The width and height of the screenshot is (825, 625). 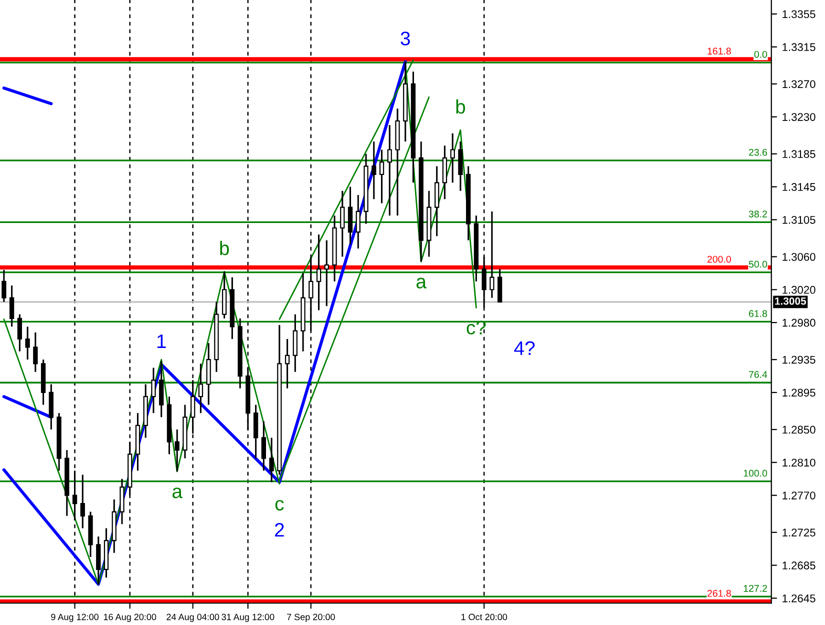 What do you see at coordinates (799, 117) in the screenshot?
I see `y-tick-label: 1.3230` at bounding box center [799, 117].